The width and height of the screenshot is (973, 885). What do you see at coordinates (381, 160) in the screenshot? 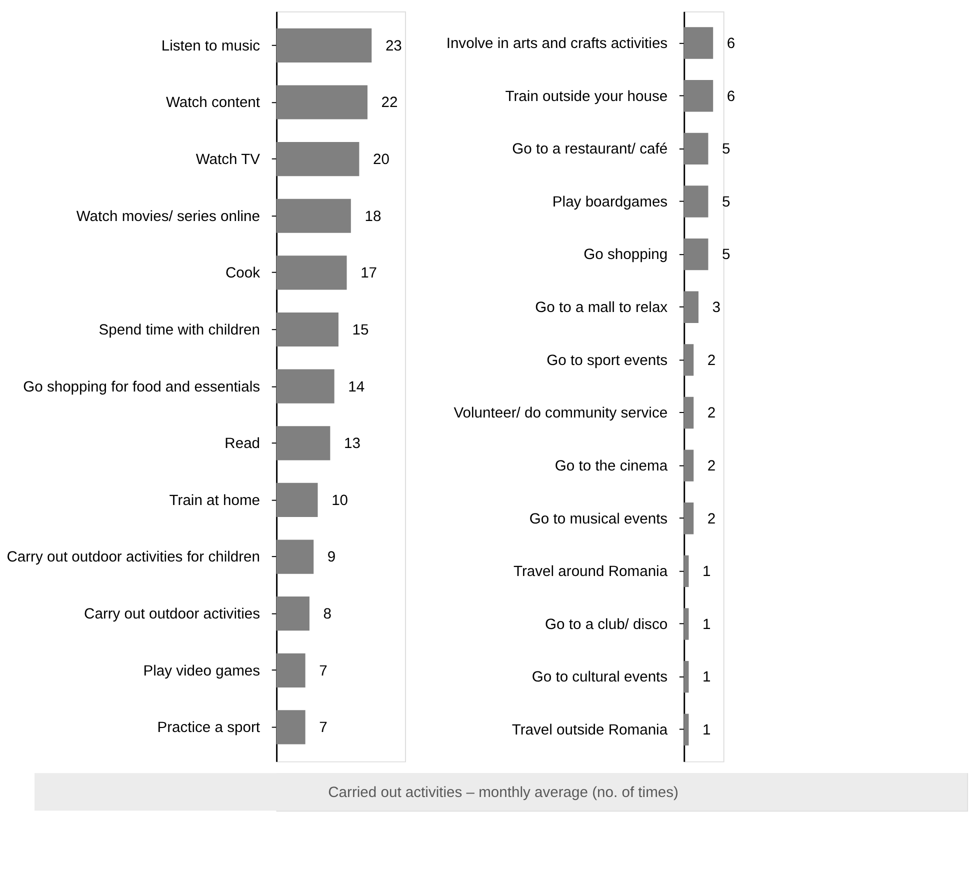
I see `data-label: 20` at bounding box center [381, 160].